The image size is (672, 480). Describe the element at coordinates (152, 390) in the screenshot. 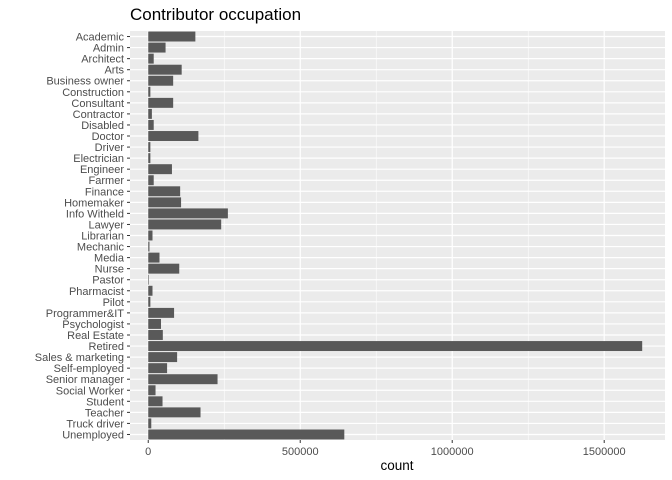

I see `bar-social-worker` at that location.